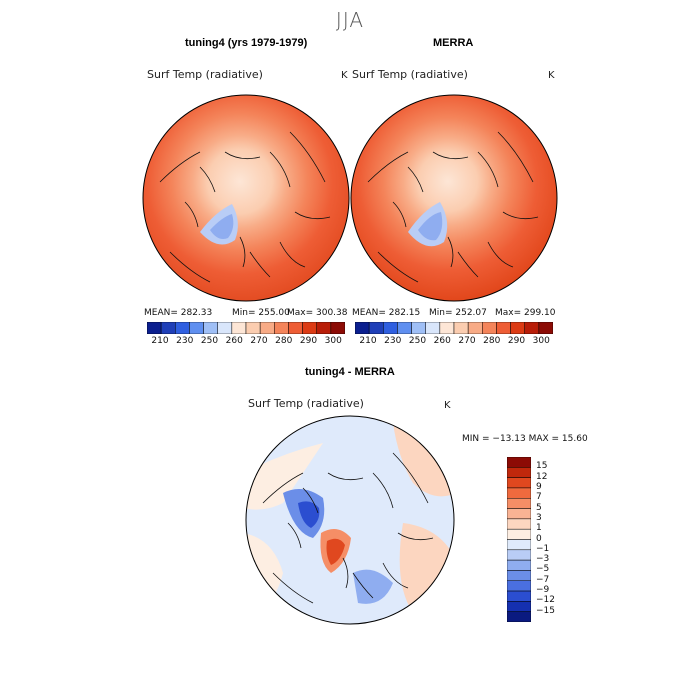  Describe the element at coordinates (350, 20) in the screenshot. I see `page-title: JJA` at that location.